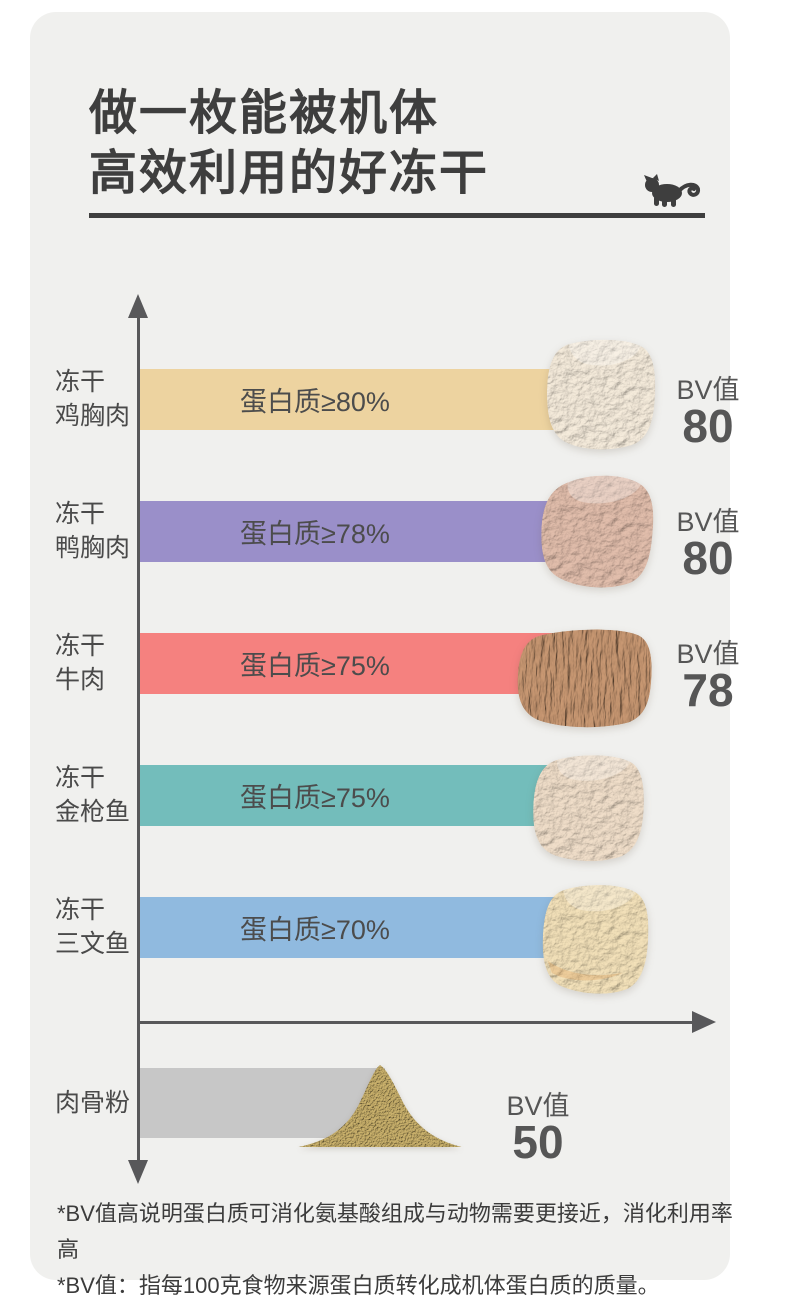 The height and width of the screenshot is (1306, 790). I want to click on row-label-line2: 鸭胸肉, so click(93, 548).